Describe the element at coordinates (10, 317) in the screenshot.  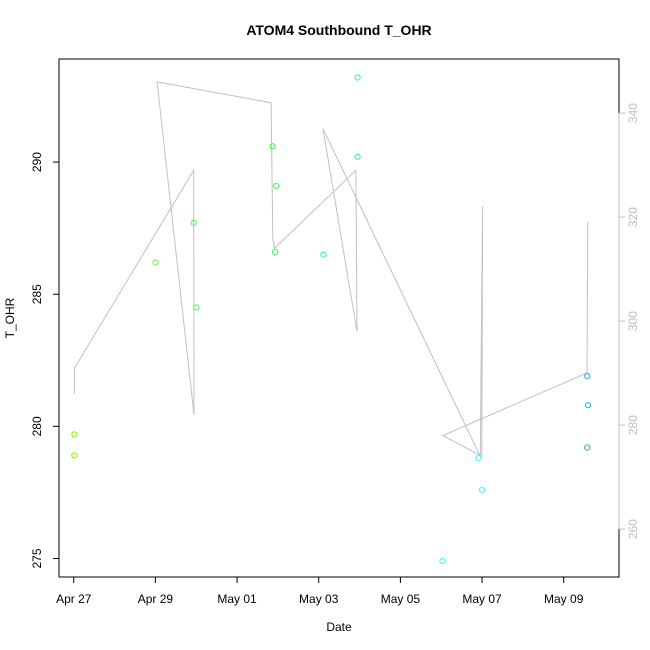
I see `y-axis-label: T_OHR` at that location.